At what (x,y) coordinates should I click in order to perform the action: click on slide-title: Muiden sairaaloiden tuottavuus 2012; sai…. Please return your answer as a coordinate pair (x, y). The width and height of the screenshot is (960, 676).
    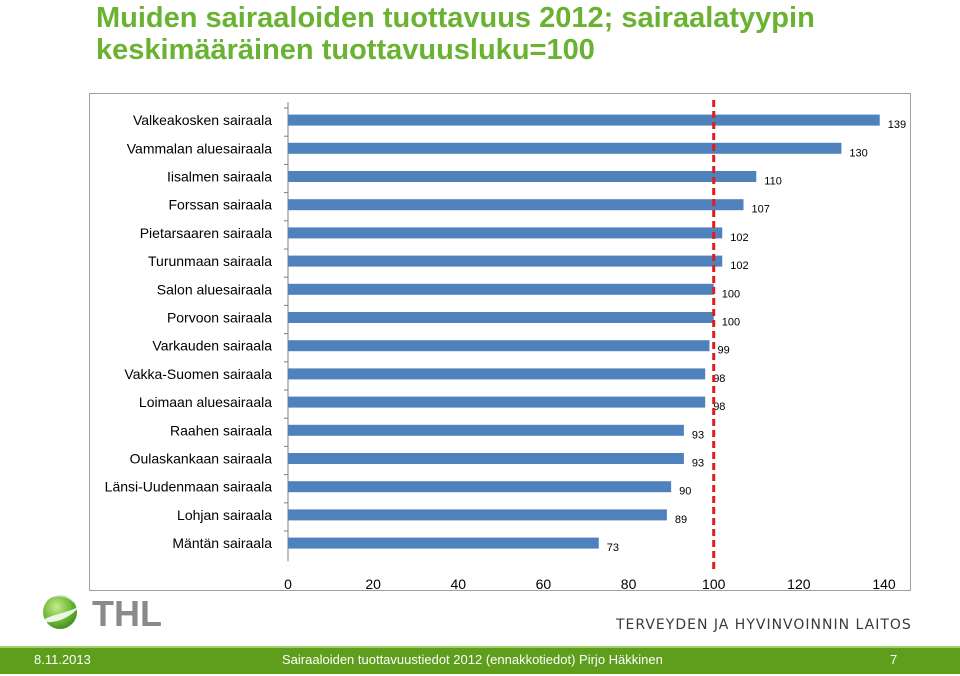
    Looking at the image, I should click on (521, 34).